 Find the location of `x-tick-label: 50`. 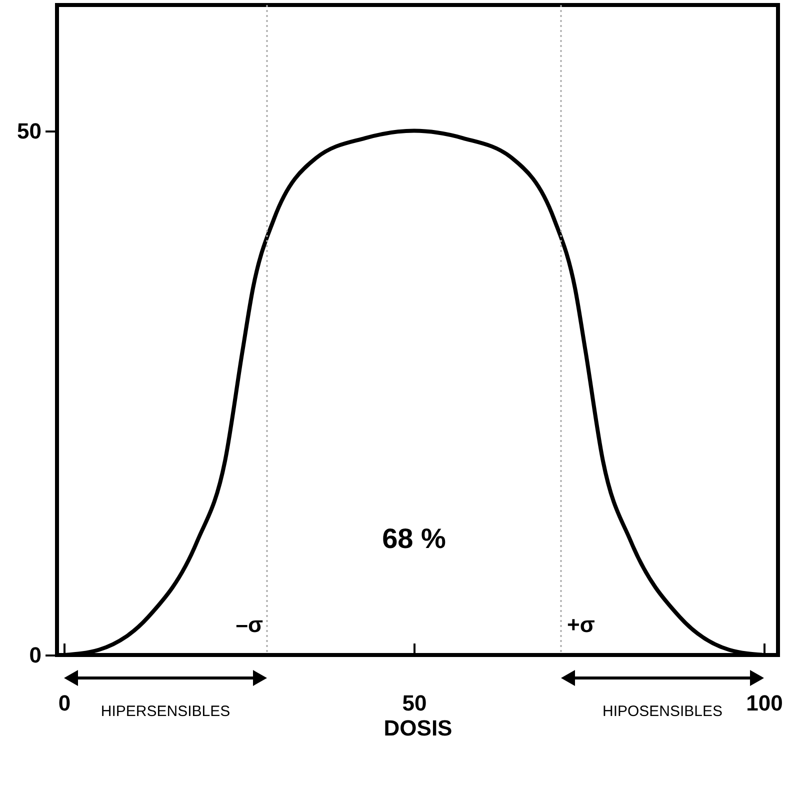

x-tick-label: 50 is located at coordinates (414, 703).